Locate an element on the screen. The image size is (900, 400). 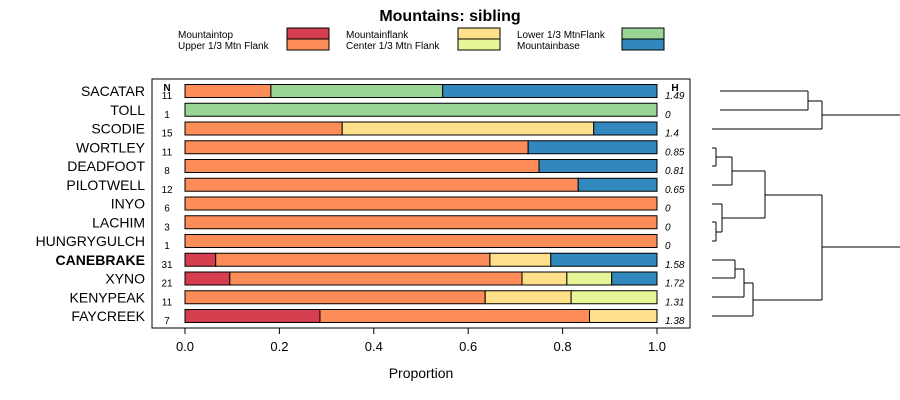
category-label: CANEBRAKE is located at coordinates (100, 260).